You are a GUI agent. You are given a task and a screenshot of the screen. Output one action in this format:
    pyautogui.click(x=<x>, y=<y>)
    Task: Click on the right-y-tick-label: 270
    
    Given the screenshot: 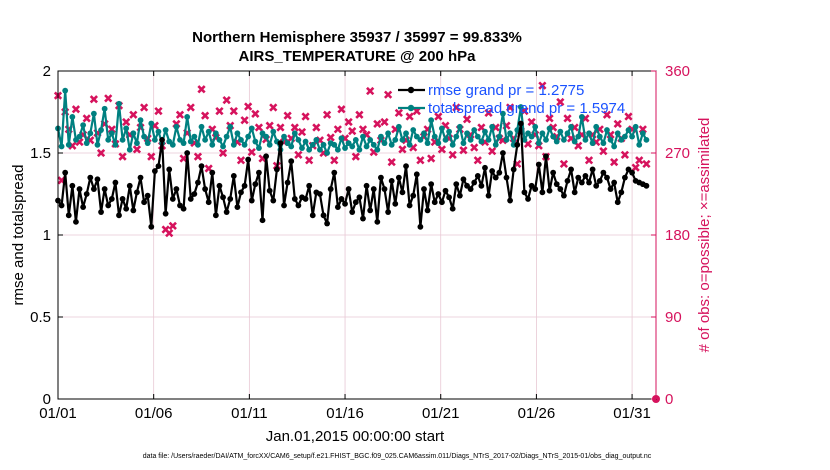 What is the action you would take?
    pyautogui.click(x=677, y=153)
    